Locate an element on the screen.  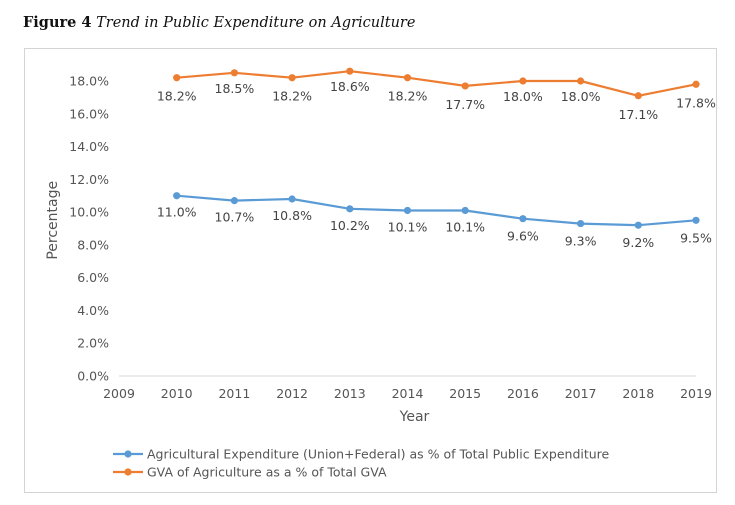
data-label: 18.5% is located at coordinates (235, 88).